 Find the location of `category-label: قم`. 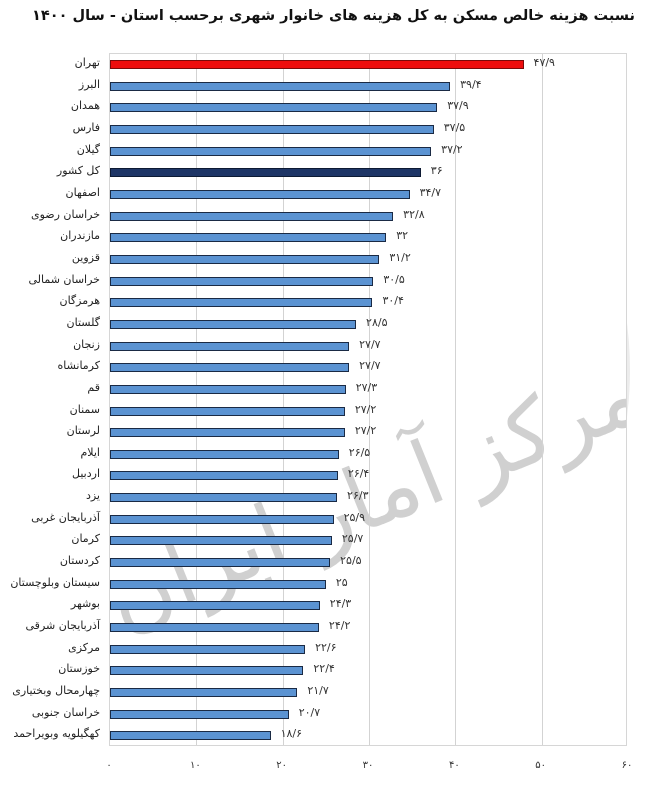

category-label: قم is located at coordinates (93, 387).